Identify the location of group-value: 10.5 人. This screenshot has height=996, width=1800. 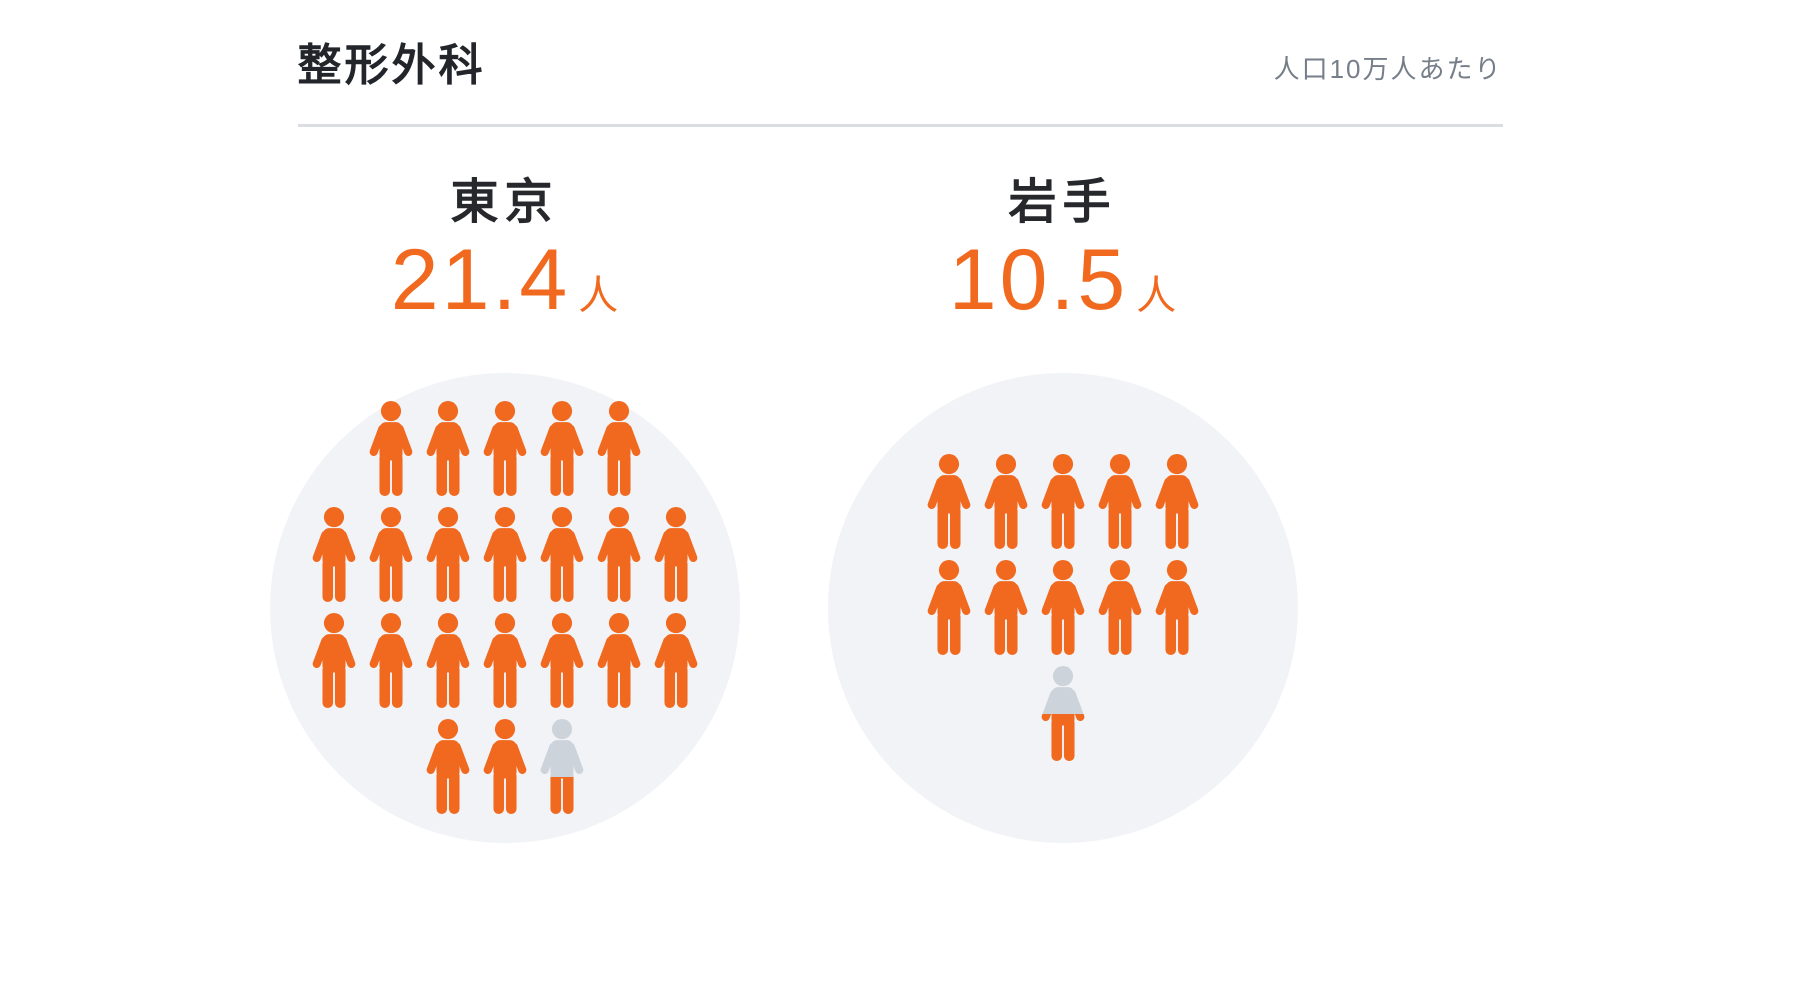
(1062, 279).